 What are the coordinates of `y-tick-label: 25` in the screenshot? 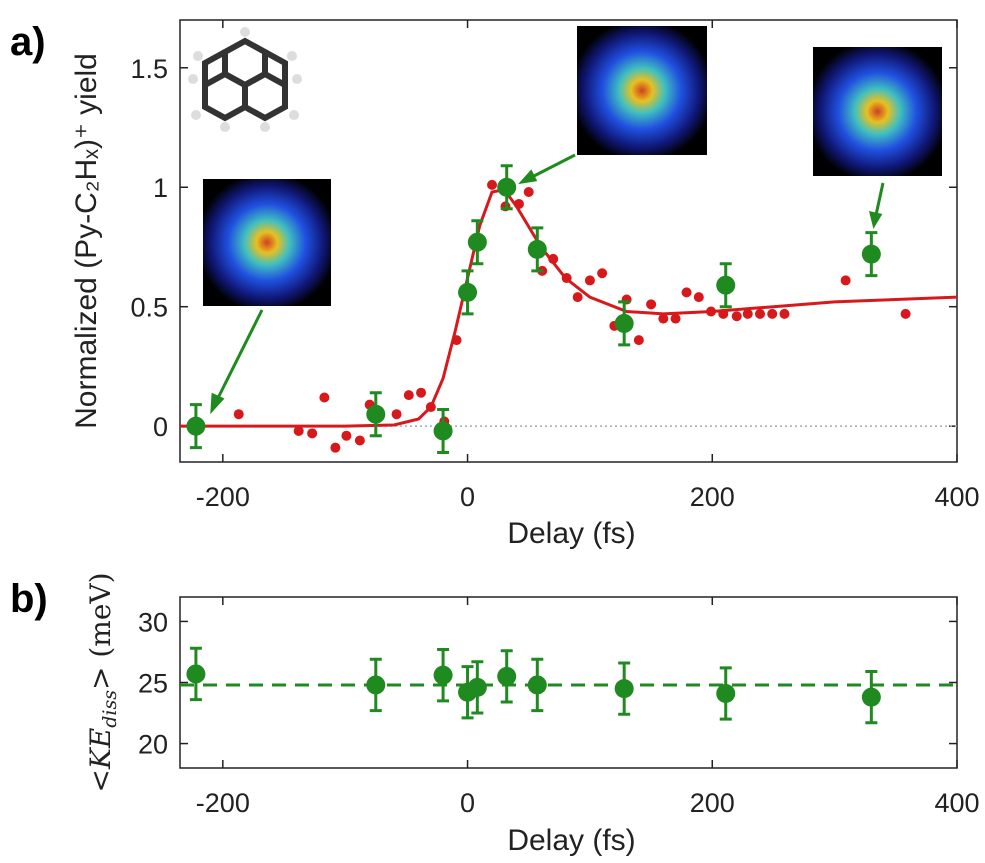 It's located at (153, 684).